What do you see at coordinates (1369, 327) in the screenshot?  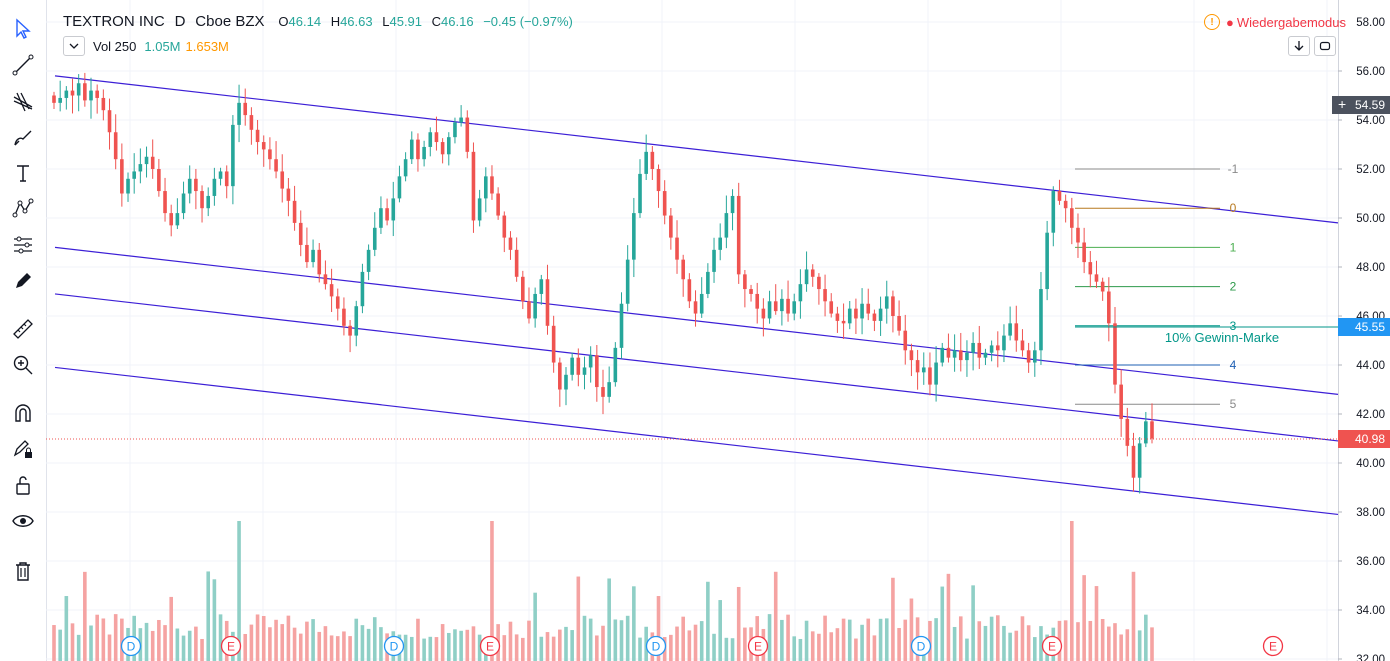 I see `level-price: 45.55` at bounding box center [1369, 327].